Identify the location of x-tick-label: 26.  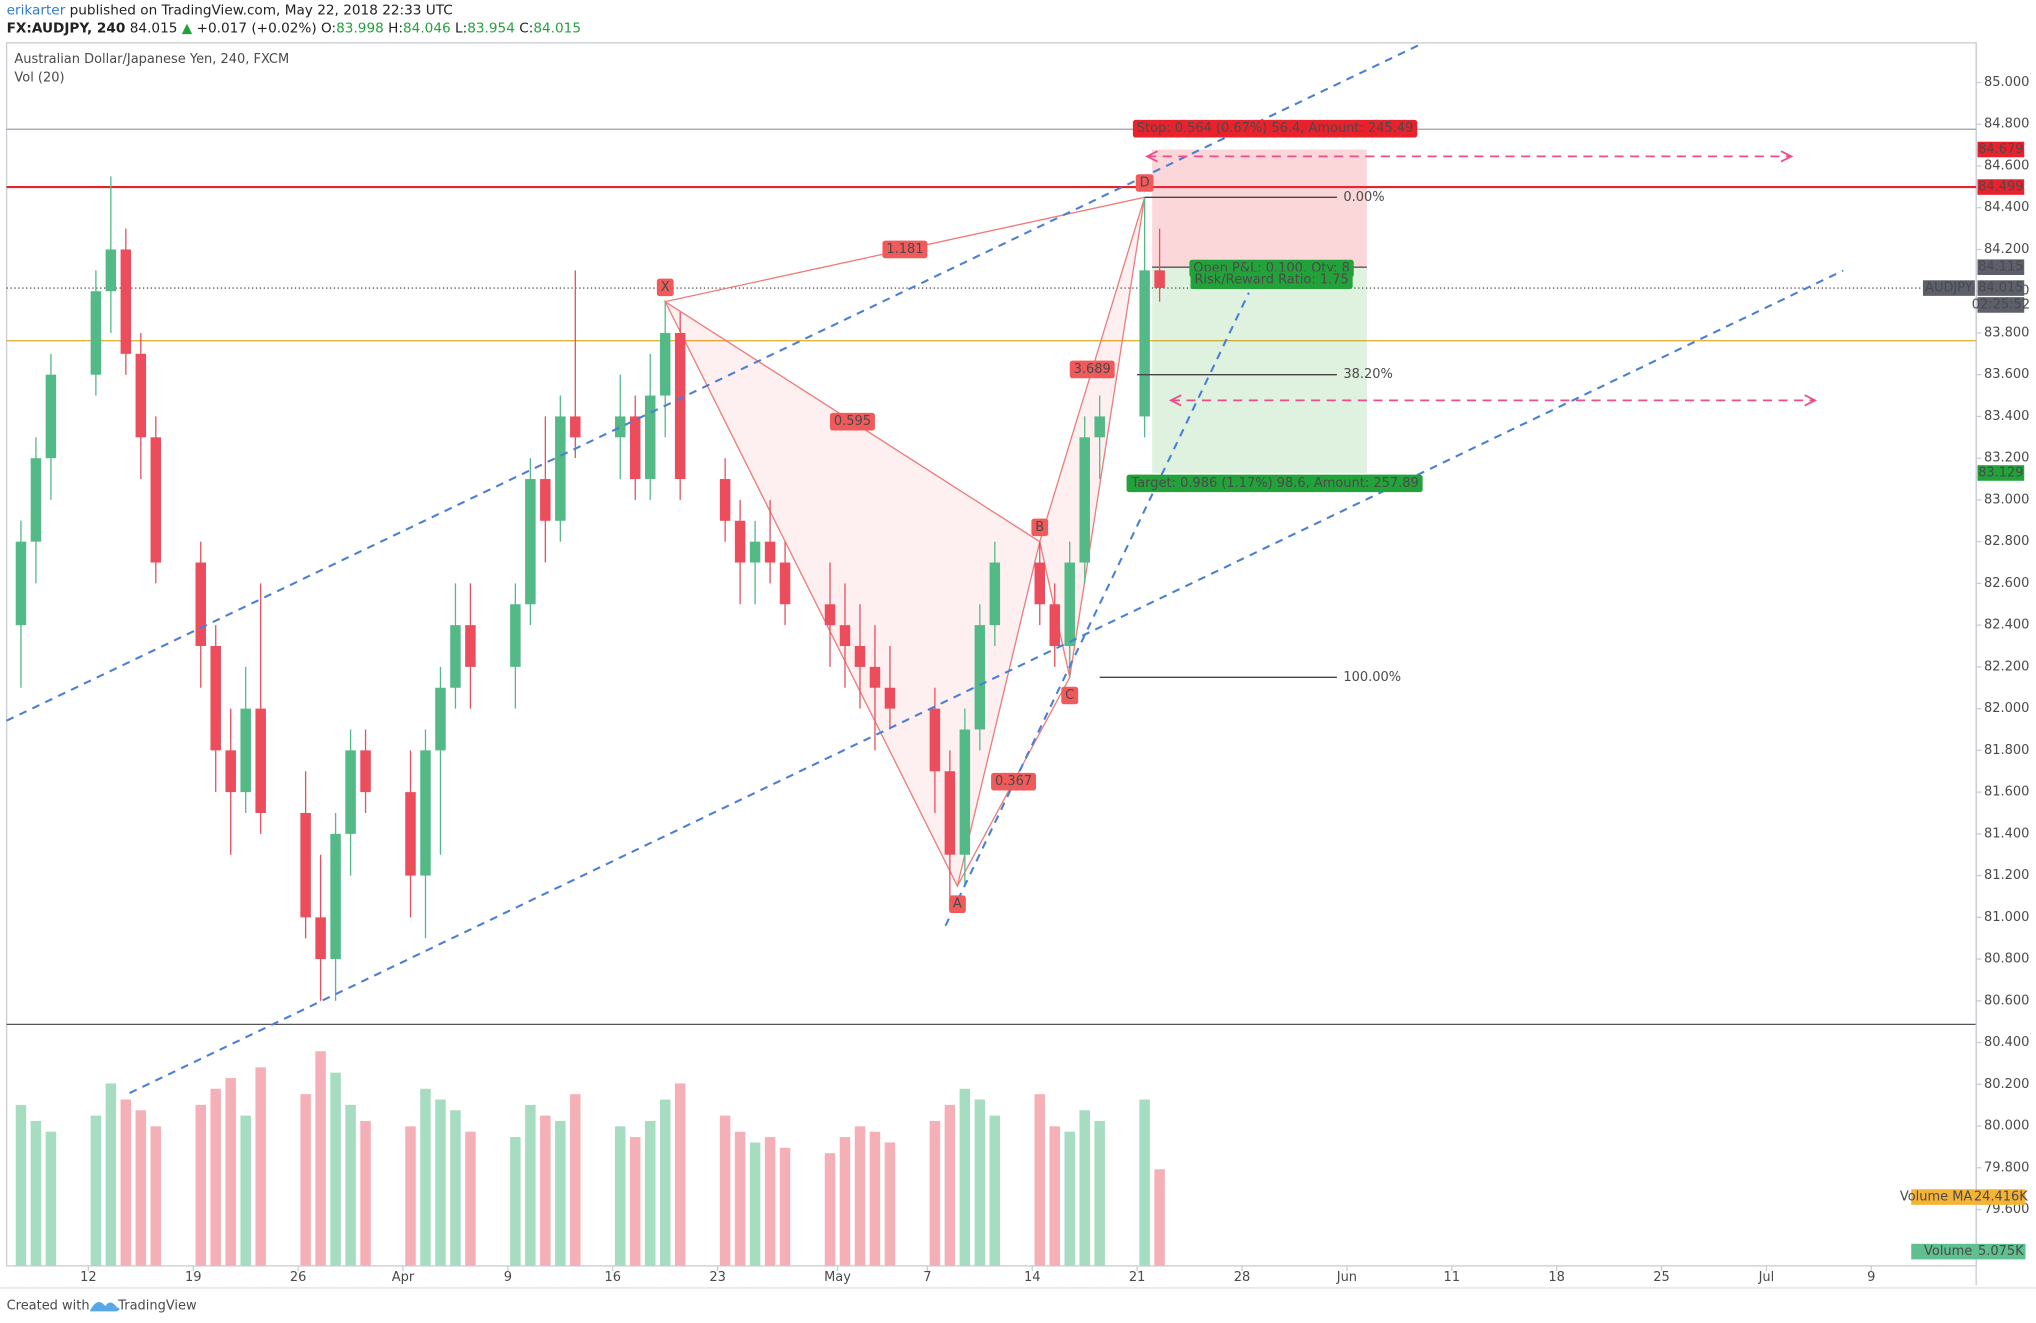
(298, 1277).